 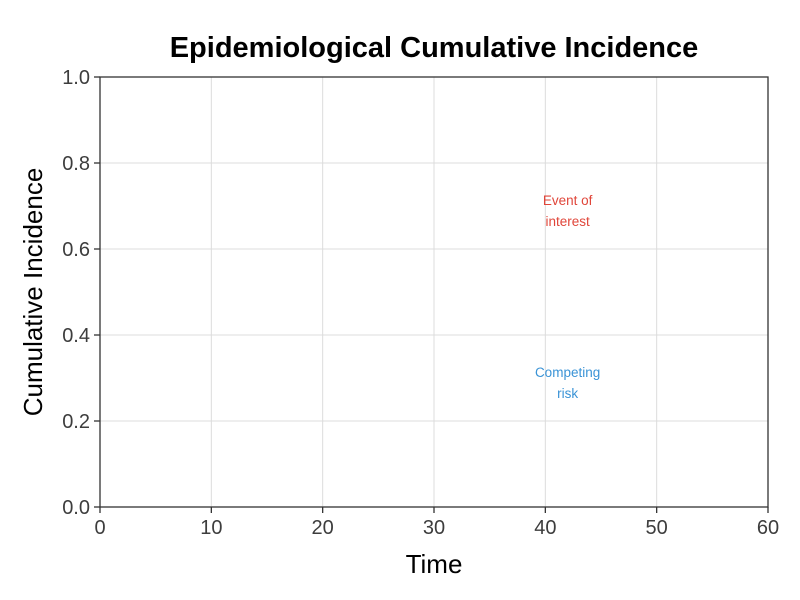 I want to click on y-tick-label: 1.0, so click(x=76, y=78).